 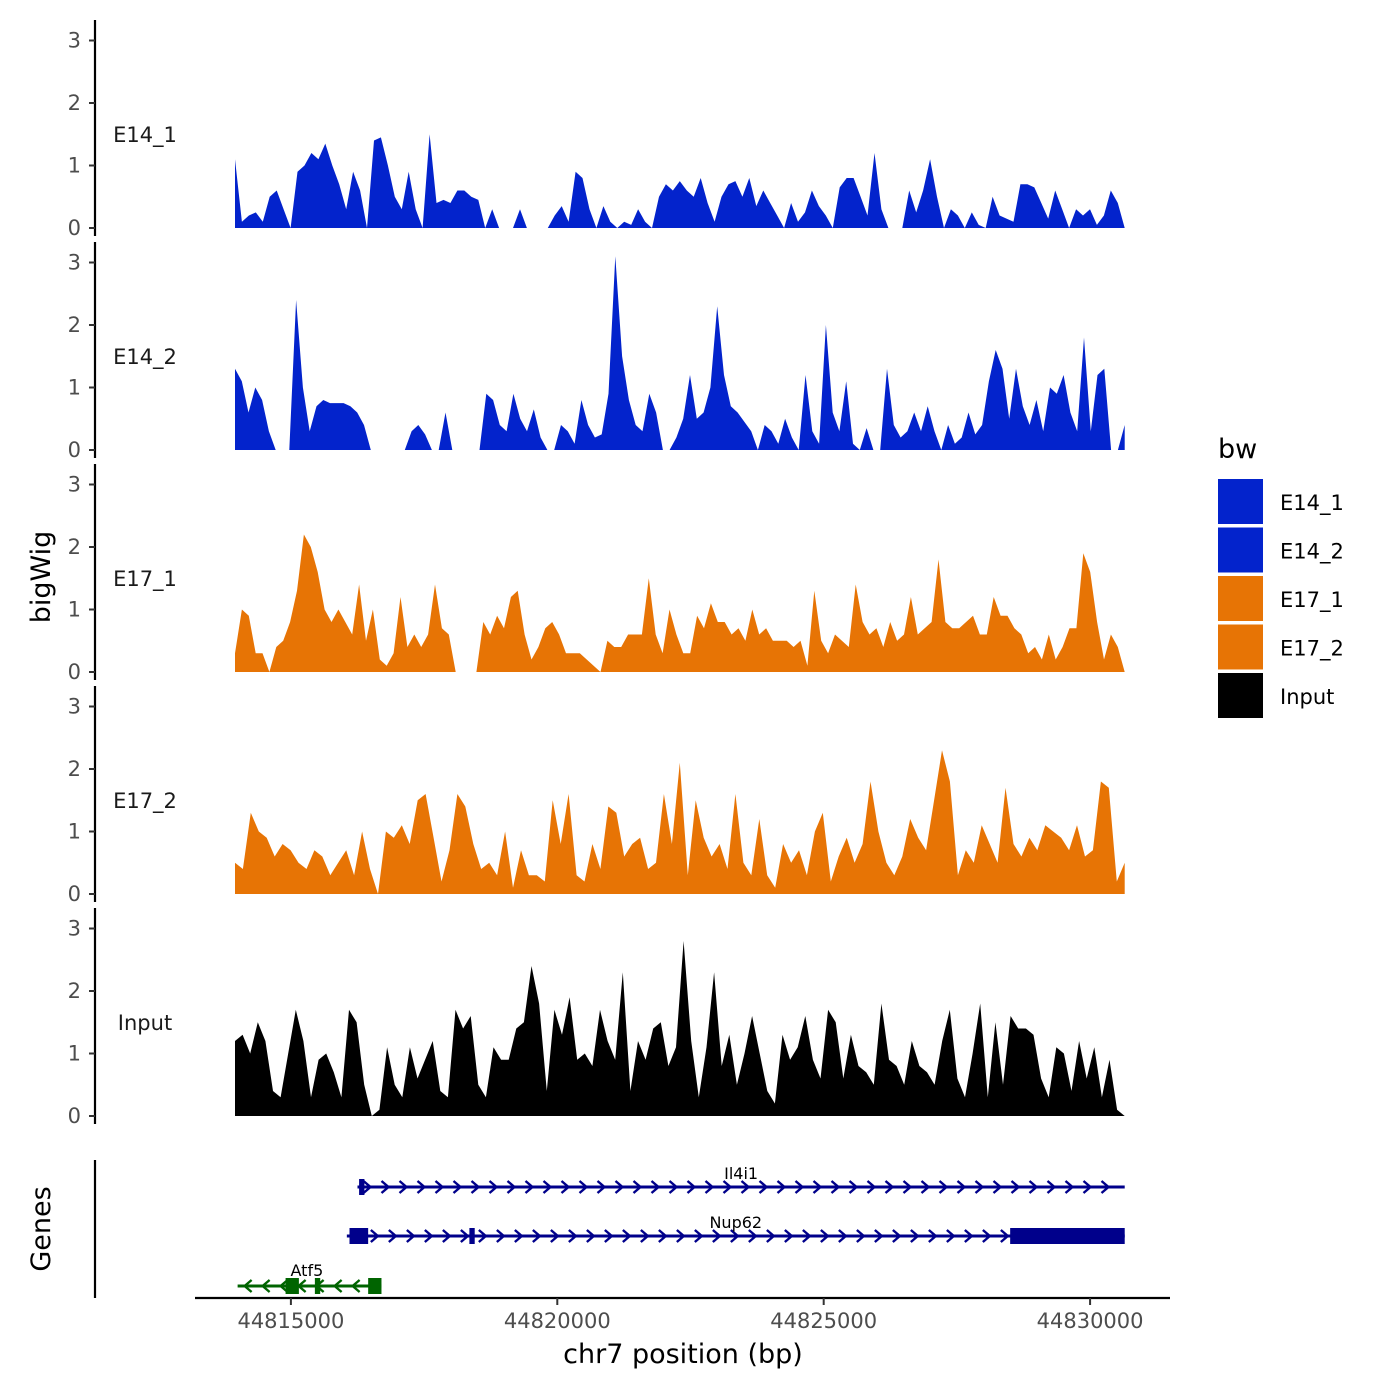 What do you see at coordinates (1281, 576) in the screenshot?
I see `legend: bw E14_1 E14_2 E17_1 E17_2 Input` at bounding box center [1281, 576].